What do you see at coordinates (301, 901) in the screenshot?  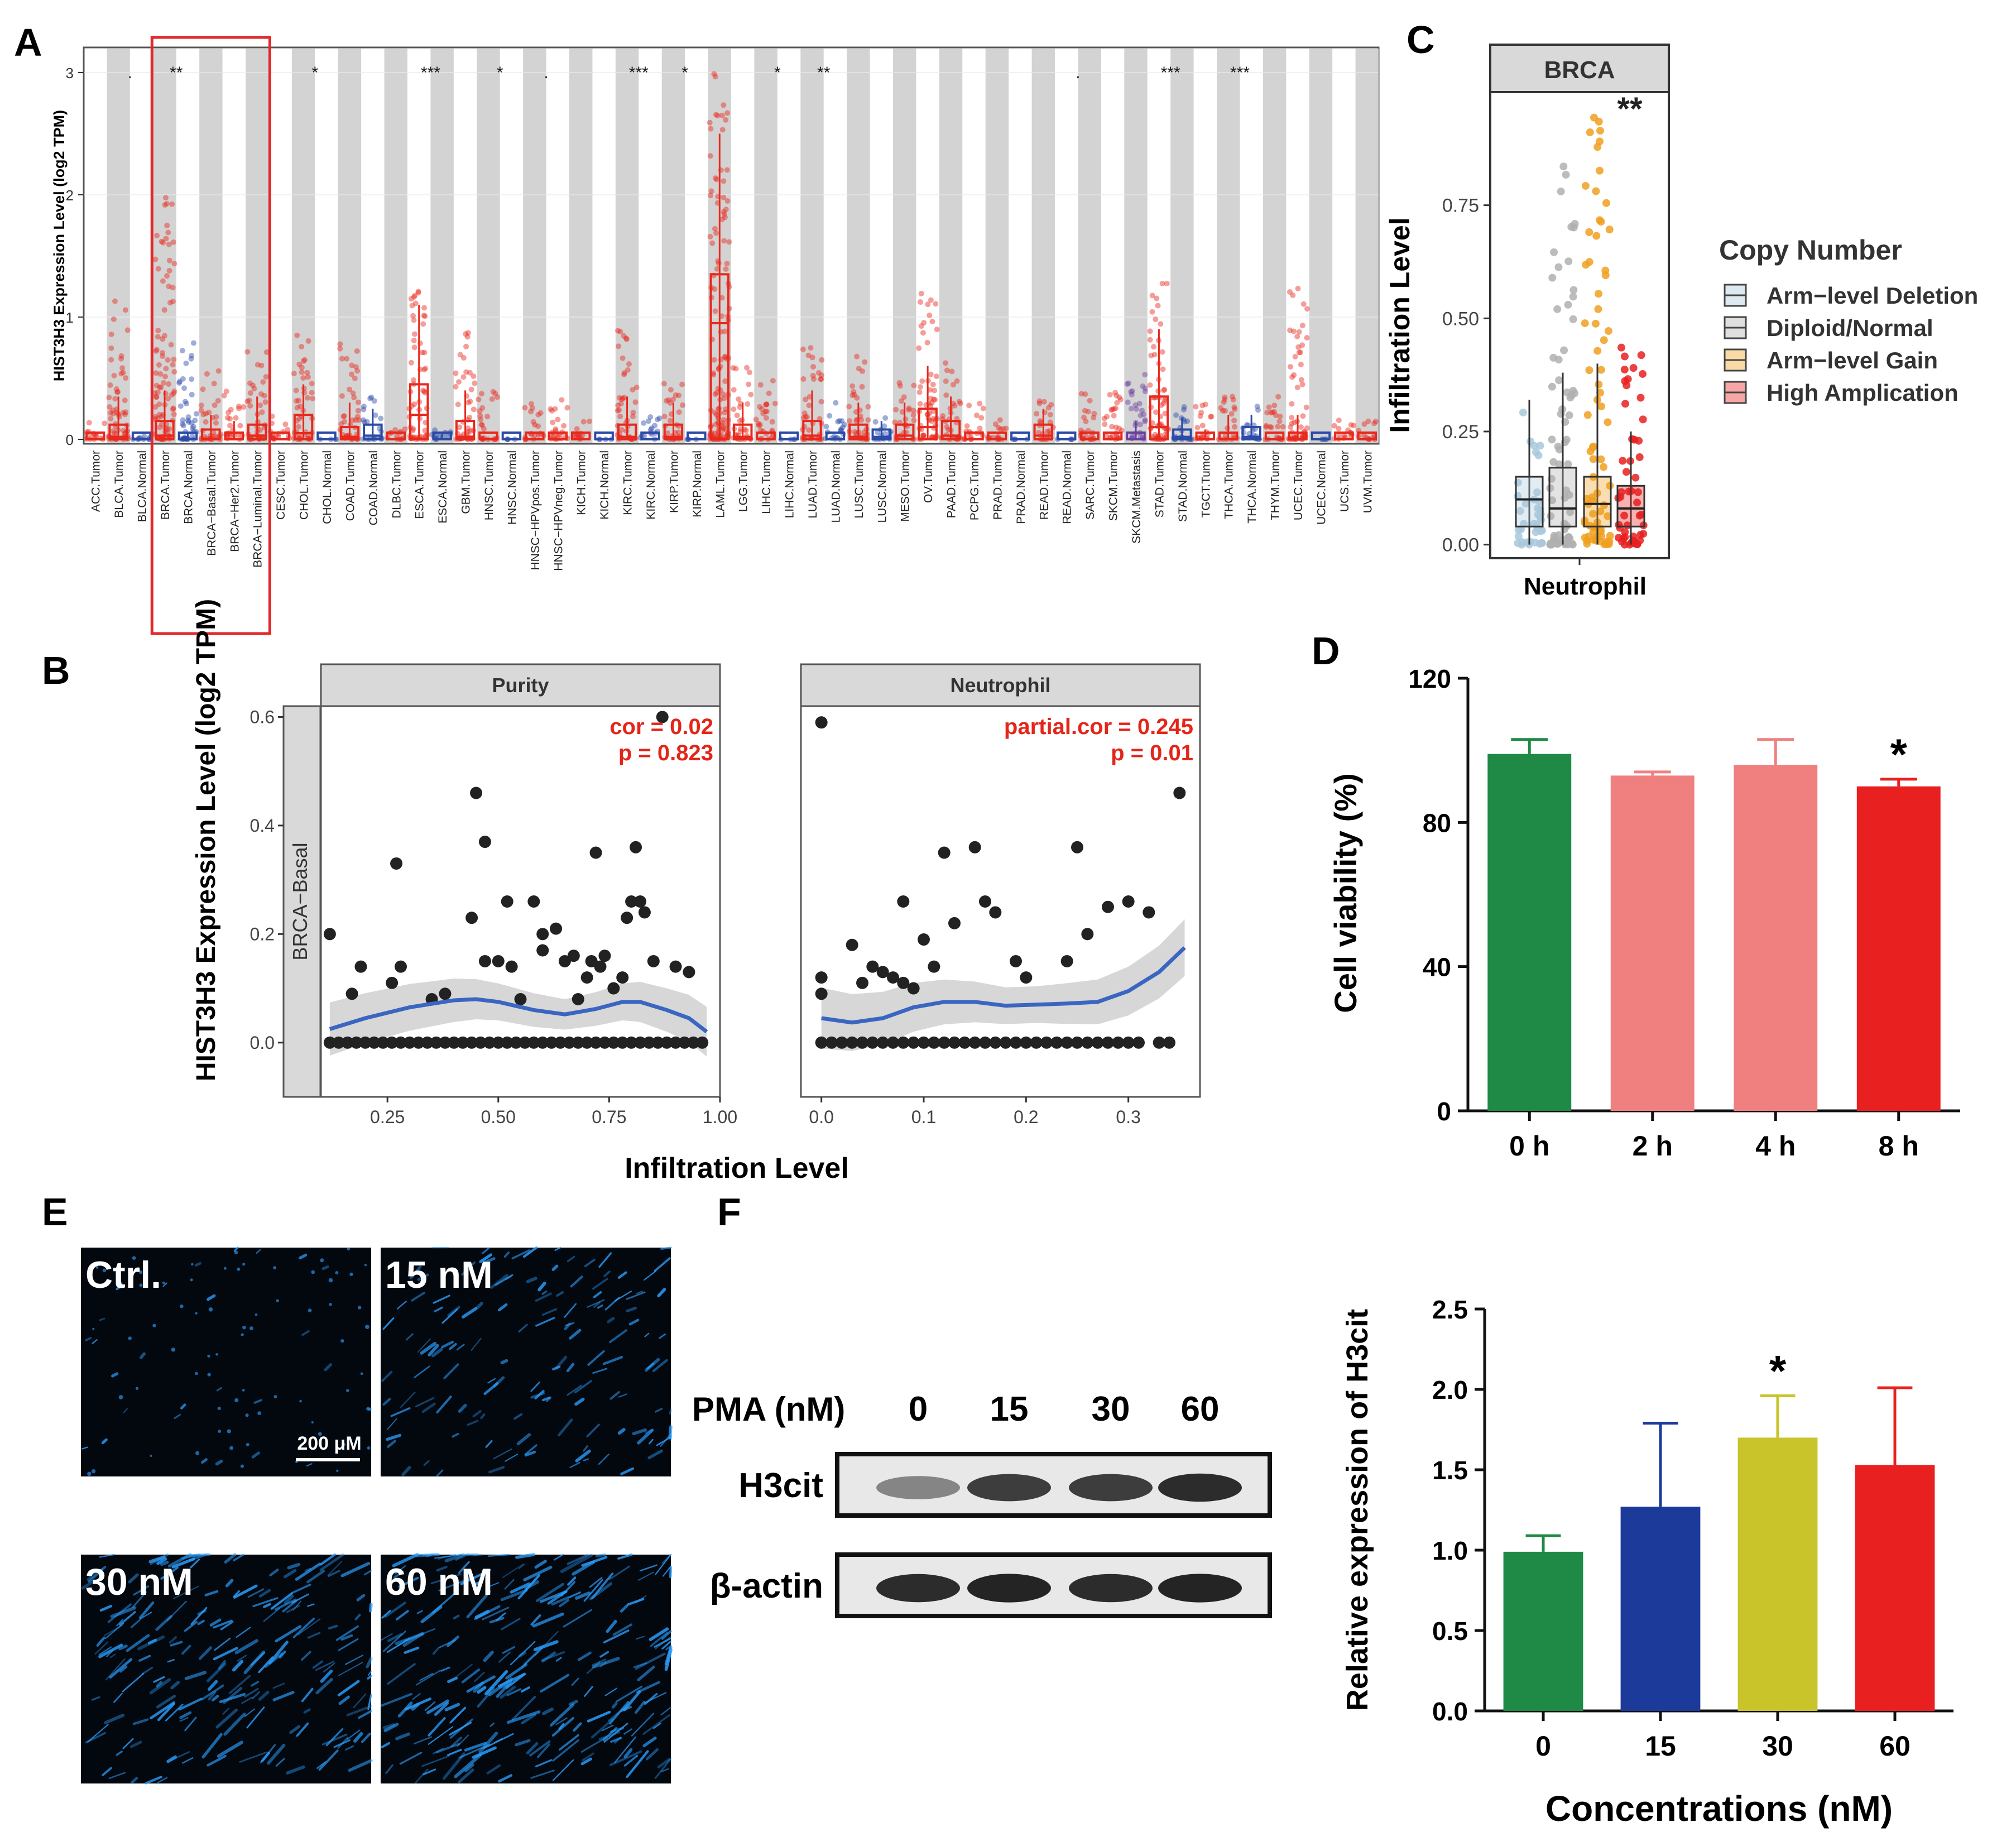 I see `row-strip` at bounding box center [301, 901].